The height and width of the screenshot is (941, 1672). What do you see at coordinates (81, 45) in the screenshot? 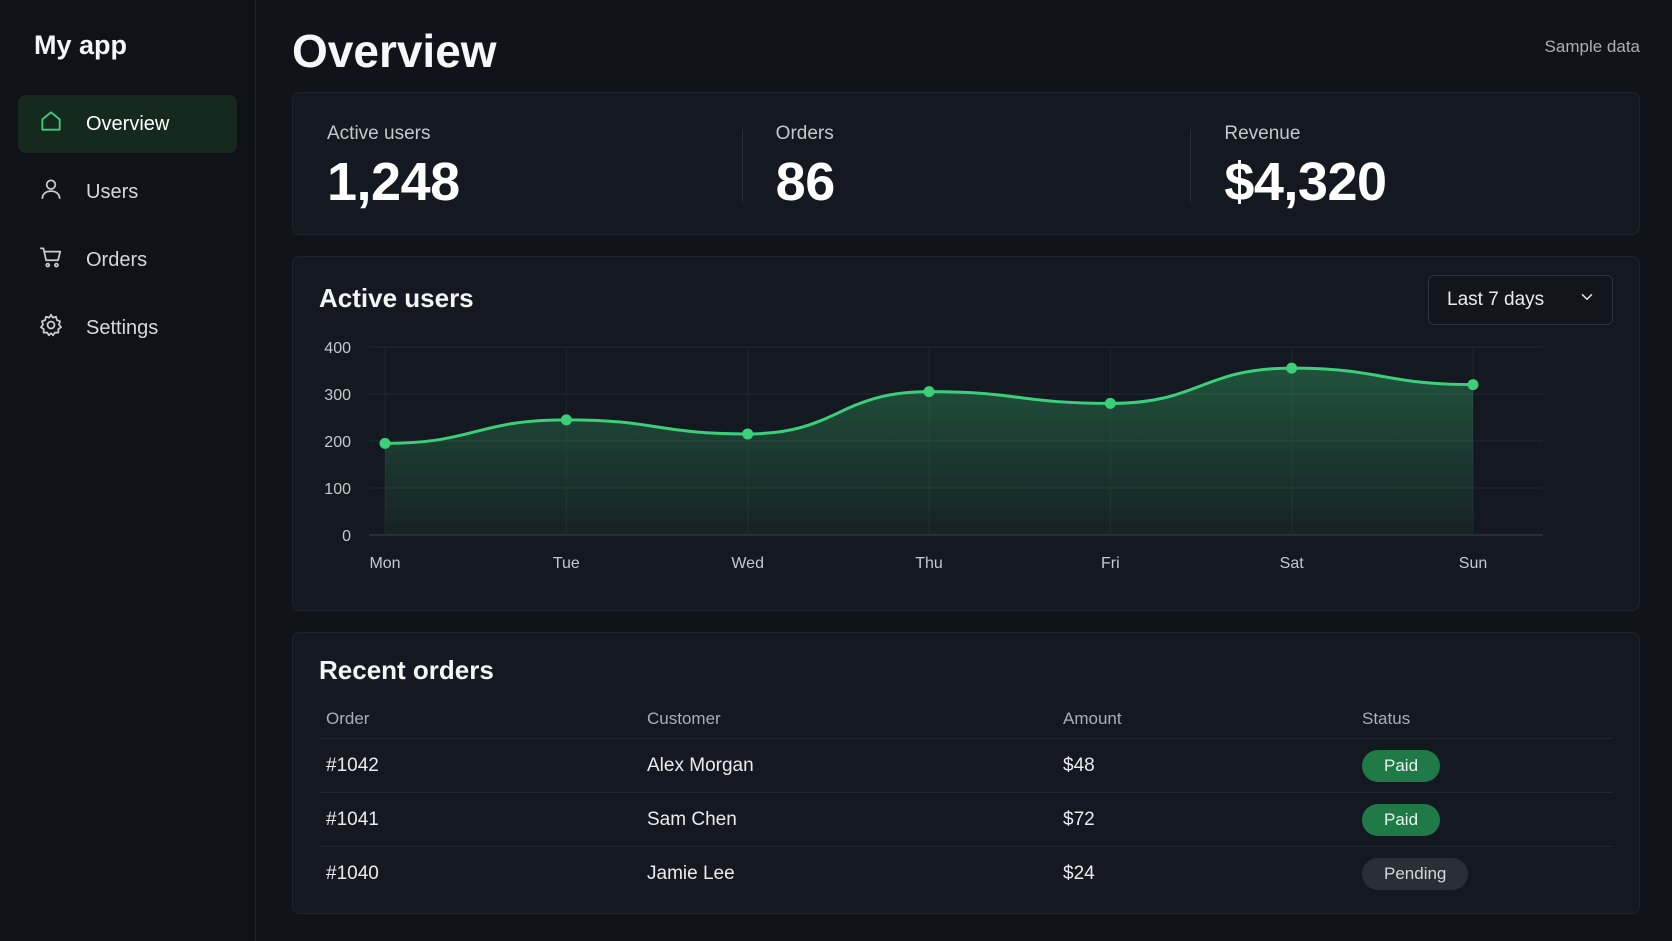
I see `app-name: My app` at bounding box center [81, 45].